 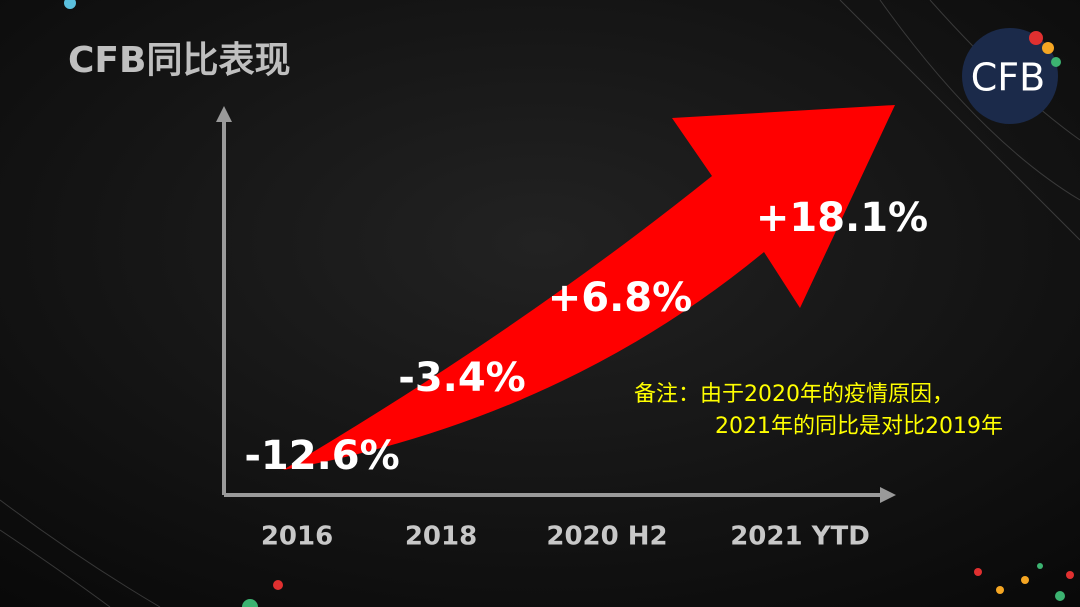 What do you see at coordinates (842, 218) in the screenshot?
I see `data-label: +18.1%` at bounding box center [842, 218].